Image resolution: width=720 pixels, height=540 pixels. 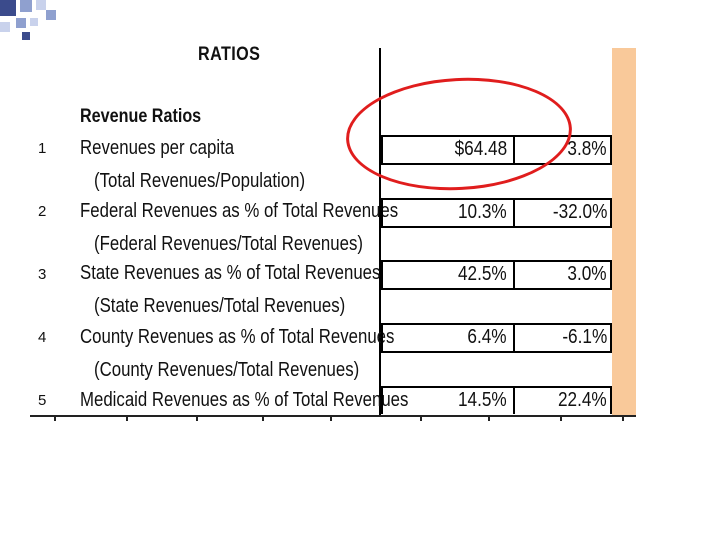 I want to click on row-value: 14.5%, so click(x=482, y=400).